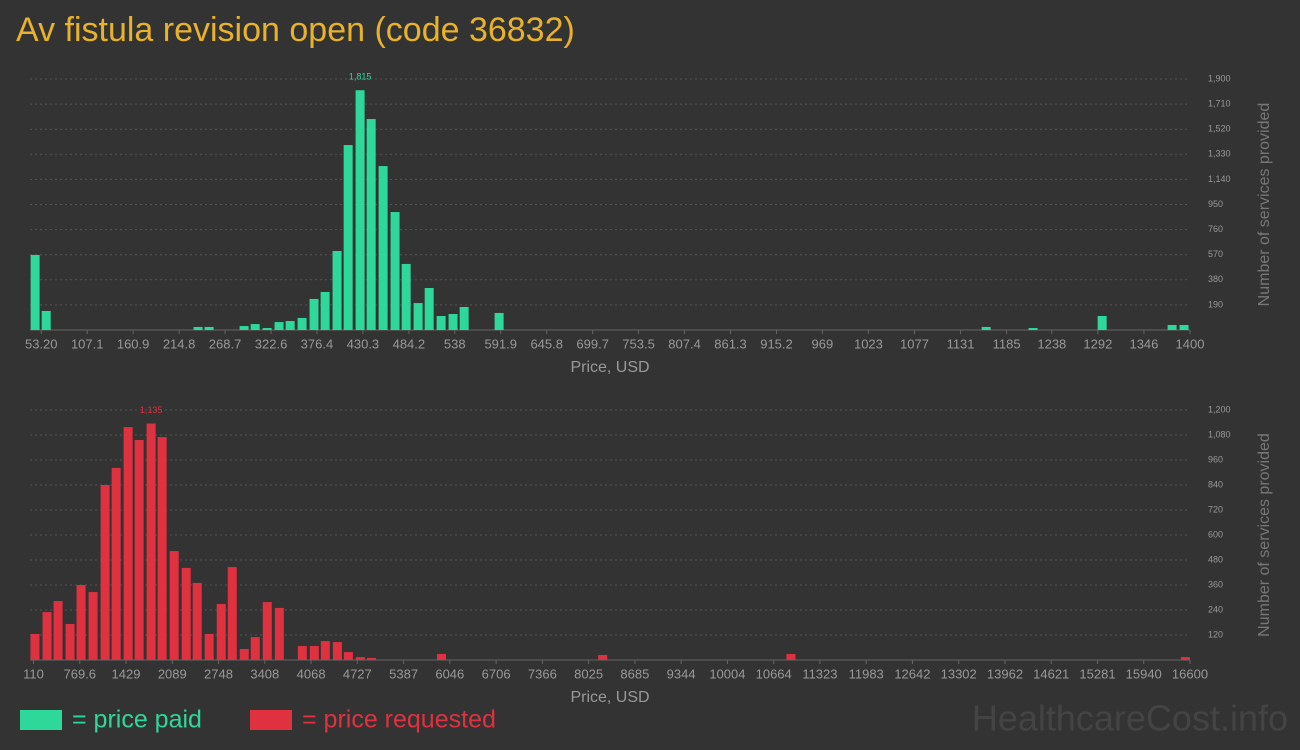  I want to click on x-tick-label: 322.6, so click(271, 343).